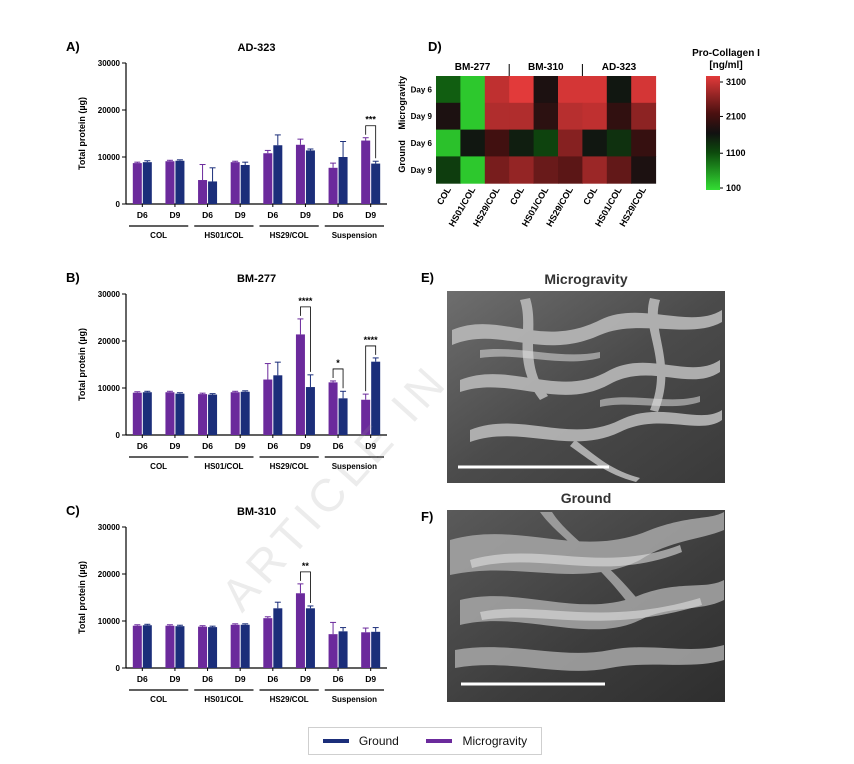  I want to click on chart-title: BM-277, so click(256, 279).